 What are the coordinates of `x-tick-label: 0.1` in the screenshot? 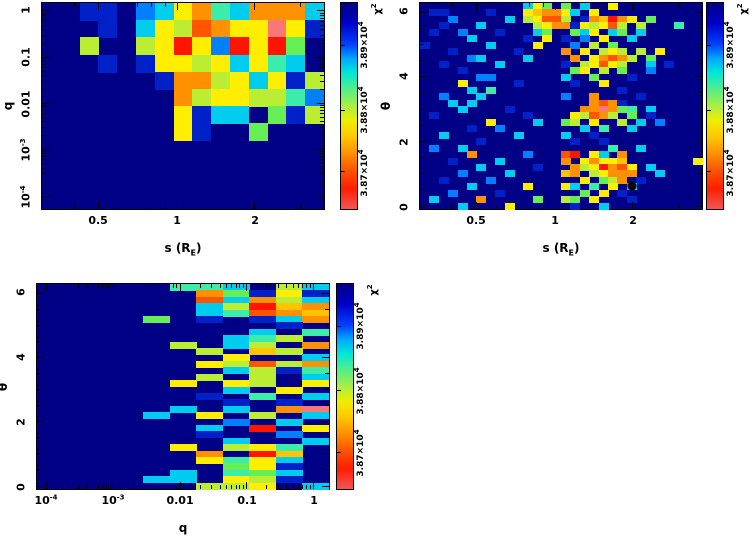 It's located at (247, 500).